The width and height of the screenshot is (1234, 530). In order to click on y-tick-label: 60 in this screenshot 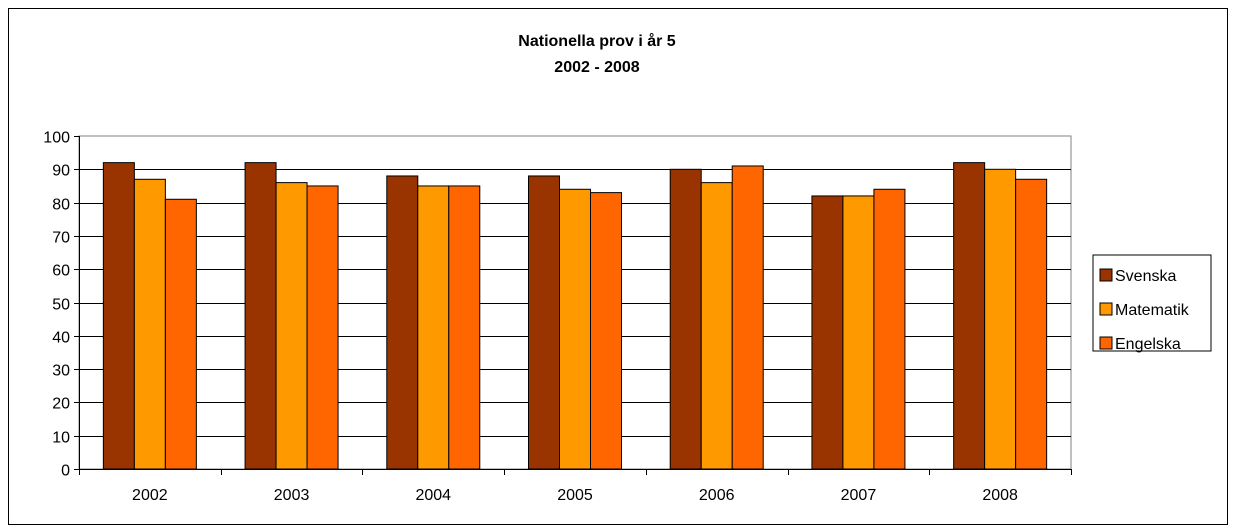, I will do `click(61, 271)`.